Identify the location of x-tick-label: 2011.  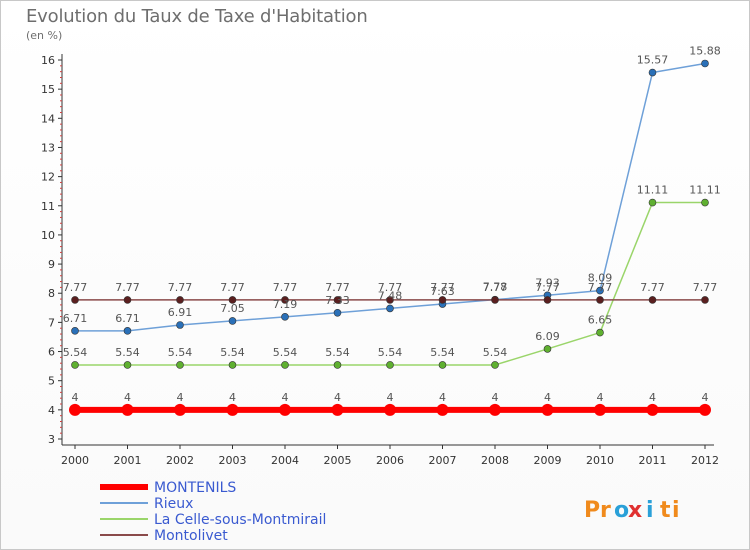
(653, 460).